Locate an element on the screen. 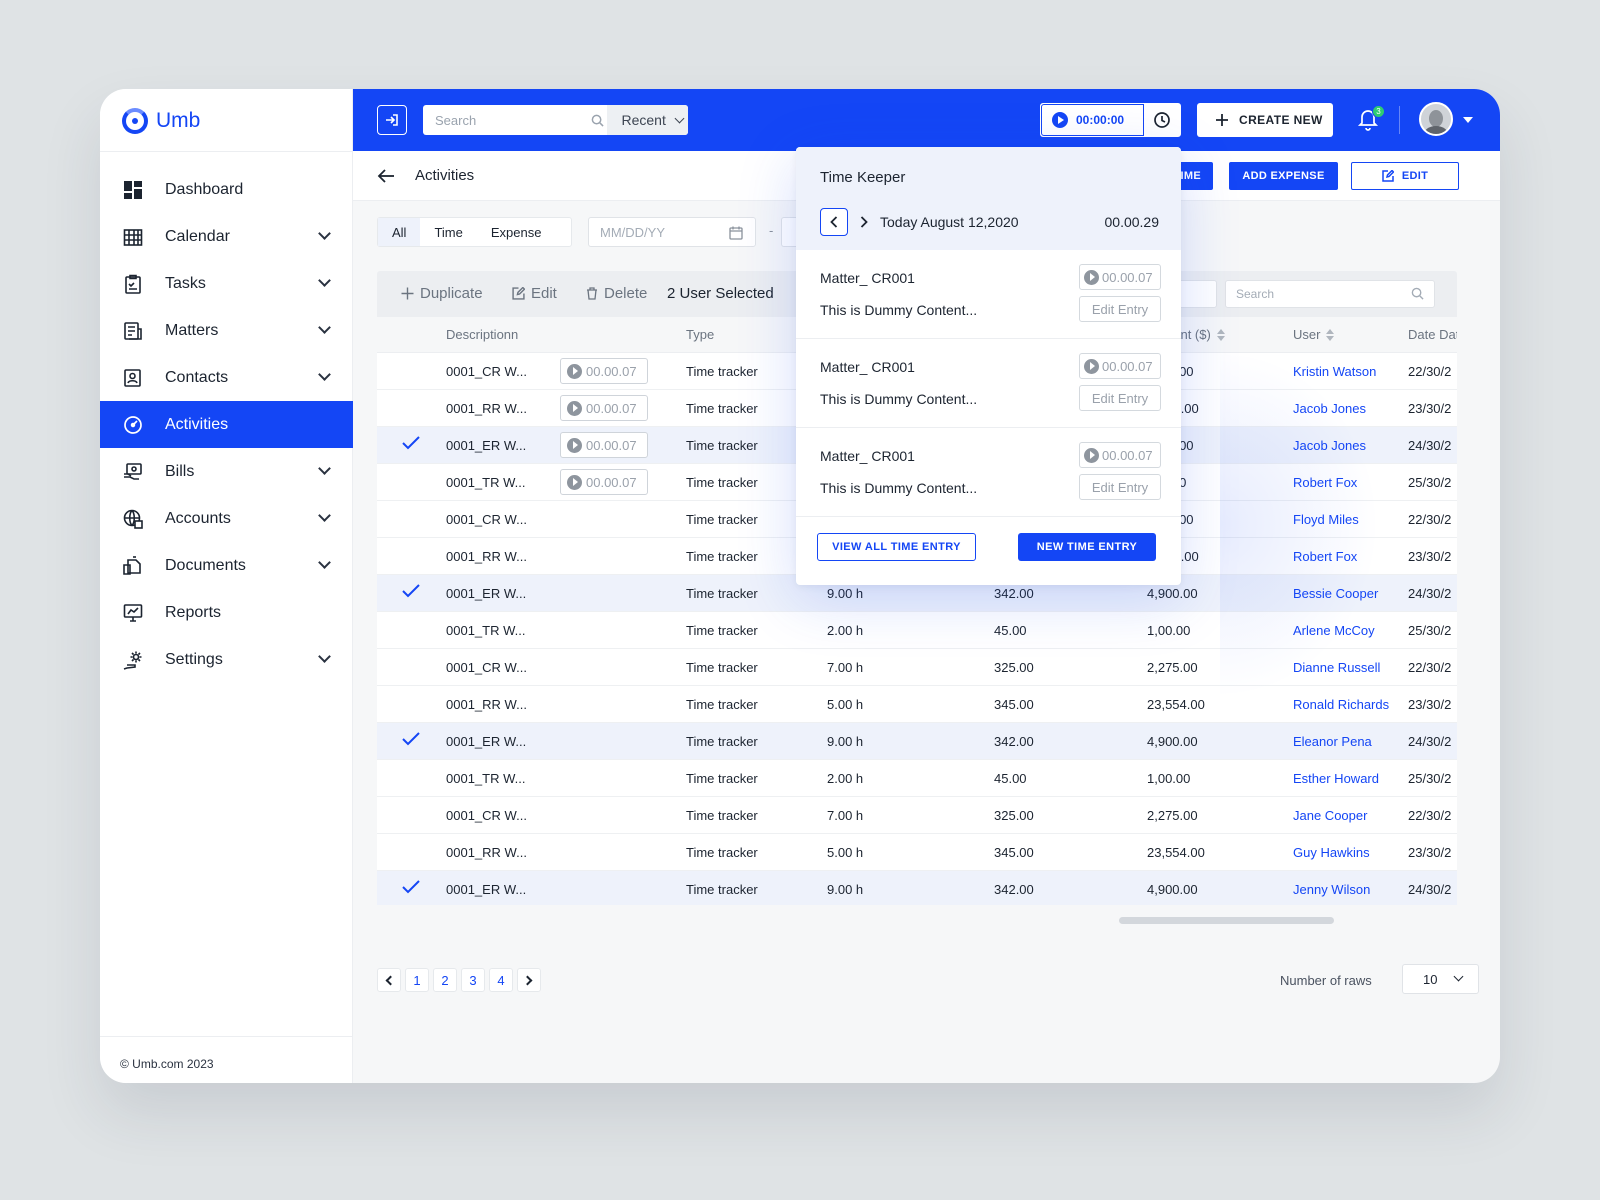 This screenshot has width=1600, height=1200. sidebar-item-documents: Documents is located at coordinates (226, 565).